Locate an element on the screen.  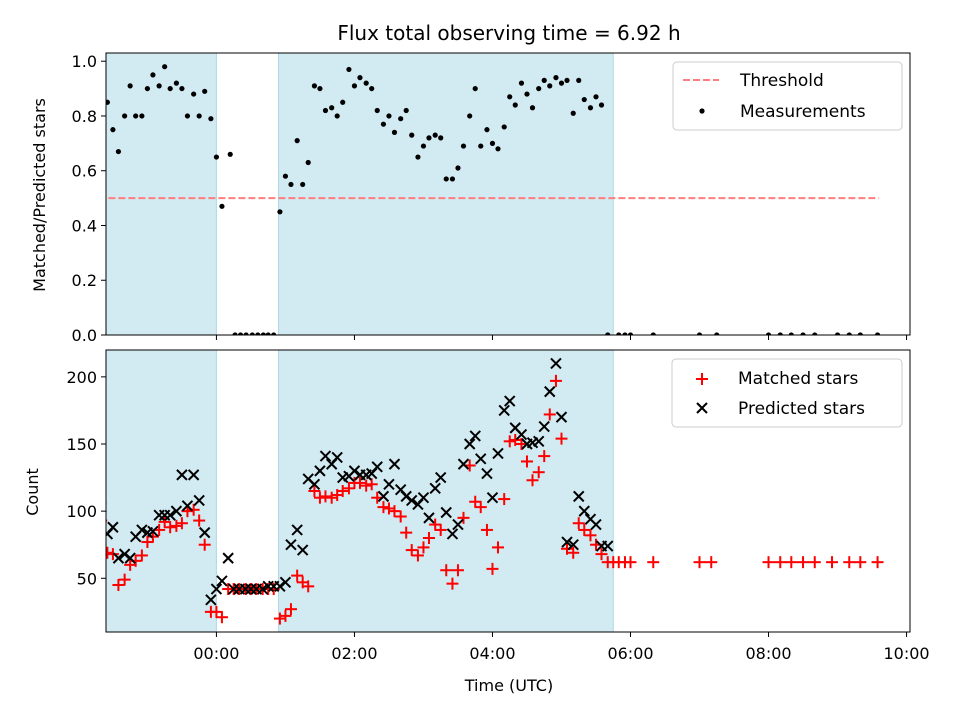
predicted-stars-point-43-b is located at coordinates (325, 456).